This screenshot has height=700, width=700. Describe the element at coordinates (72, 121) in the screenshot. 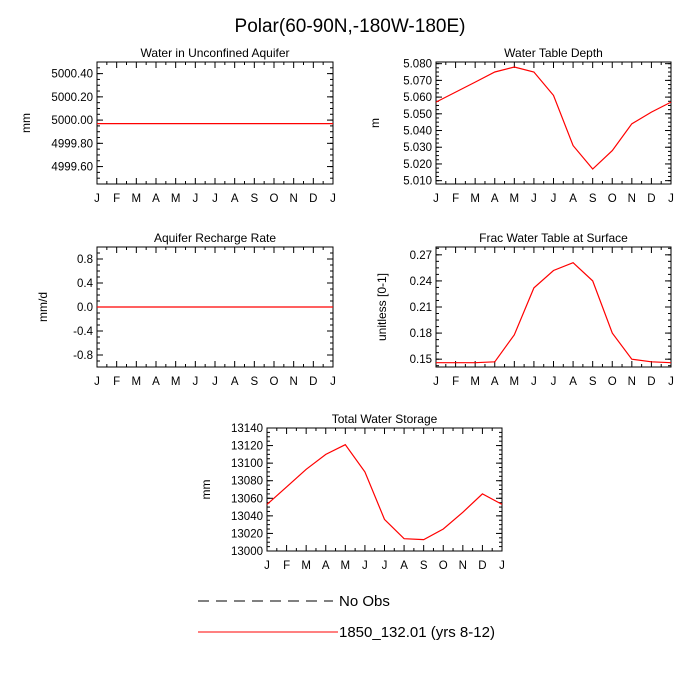

I see `y-tick-label: 5000.00` at that location.